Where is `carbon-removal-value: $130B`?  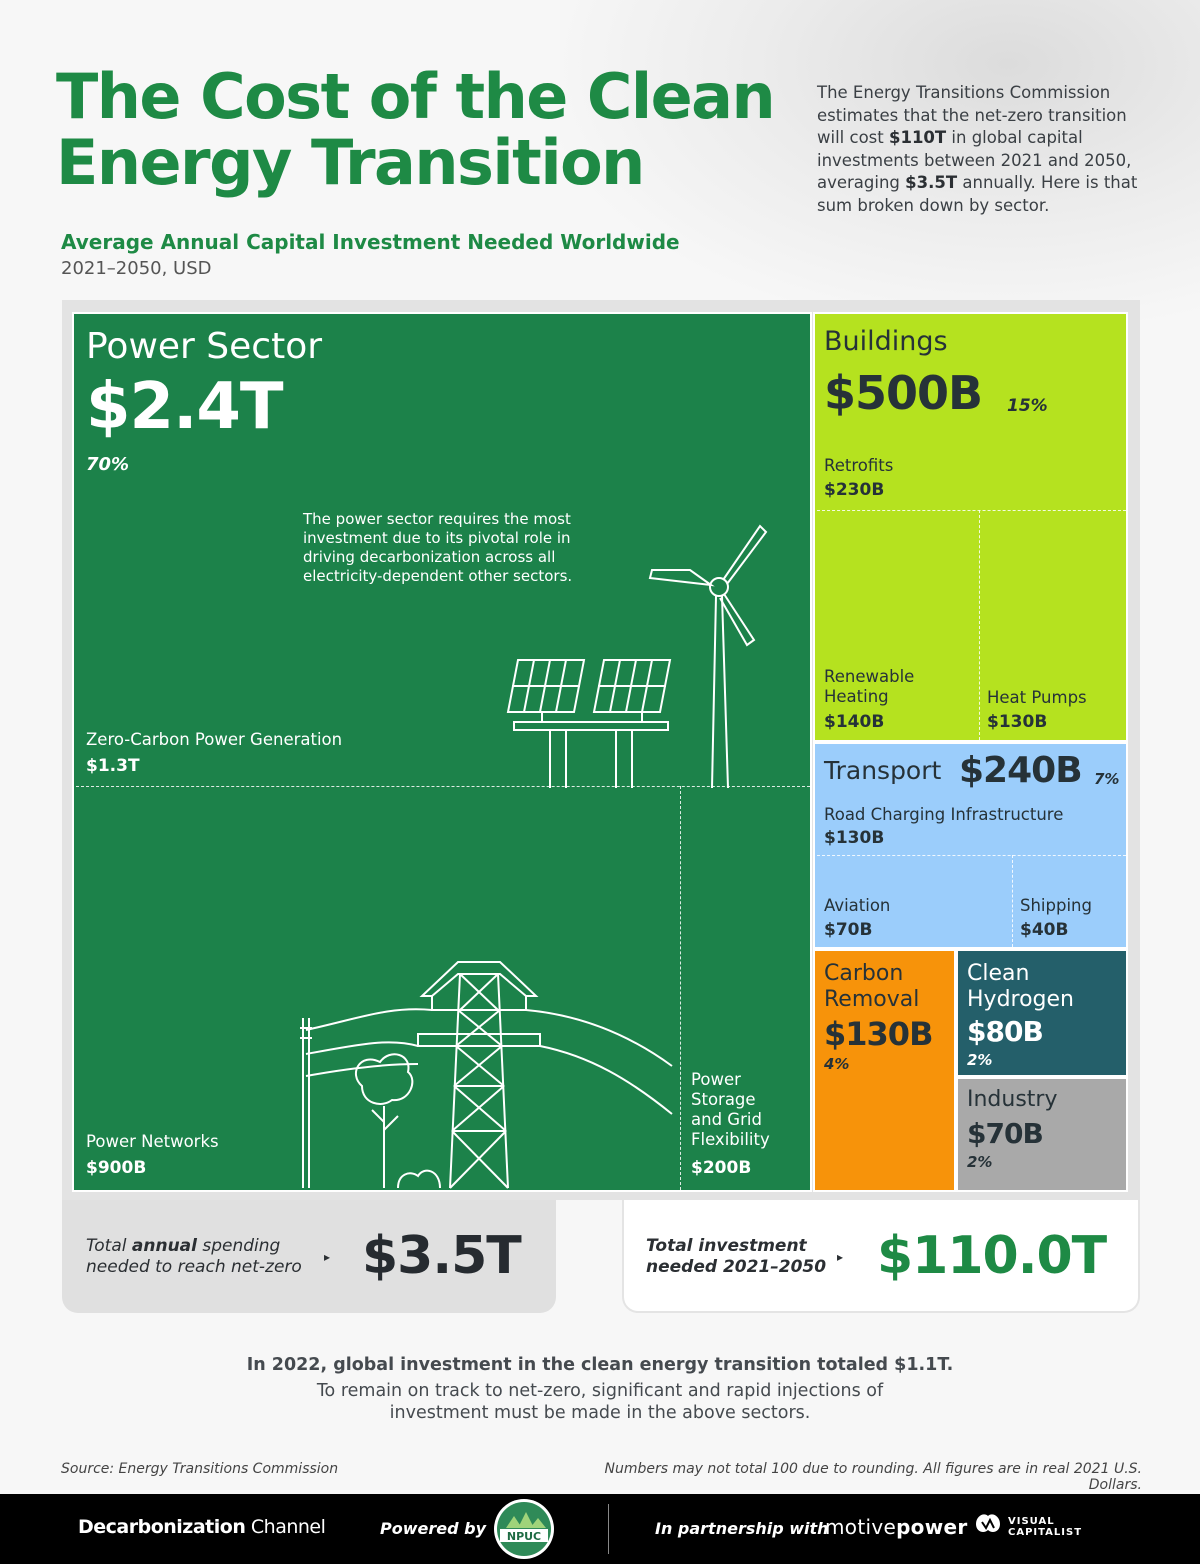
carbon-removal-value: $130B is located at coordinates (878, 1034).